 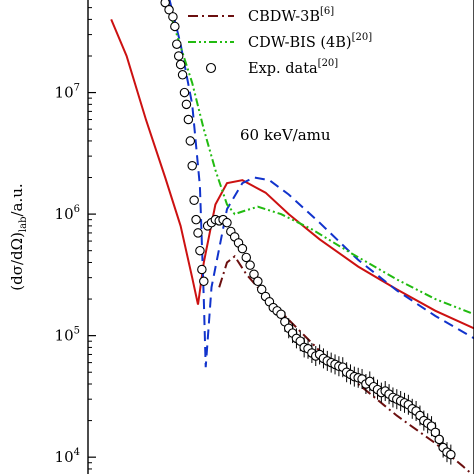 What do you see at coordinates (293, 67) in the screenshot?
I see `legend-label-exp: Exp. data[20]` at bounding box center [293, 67].